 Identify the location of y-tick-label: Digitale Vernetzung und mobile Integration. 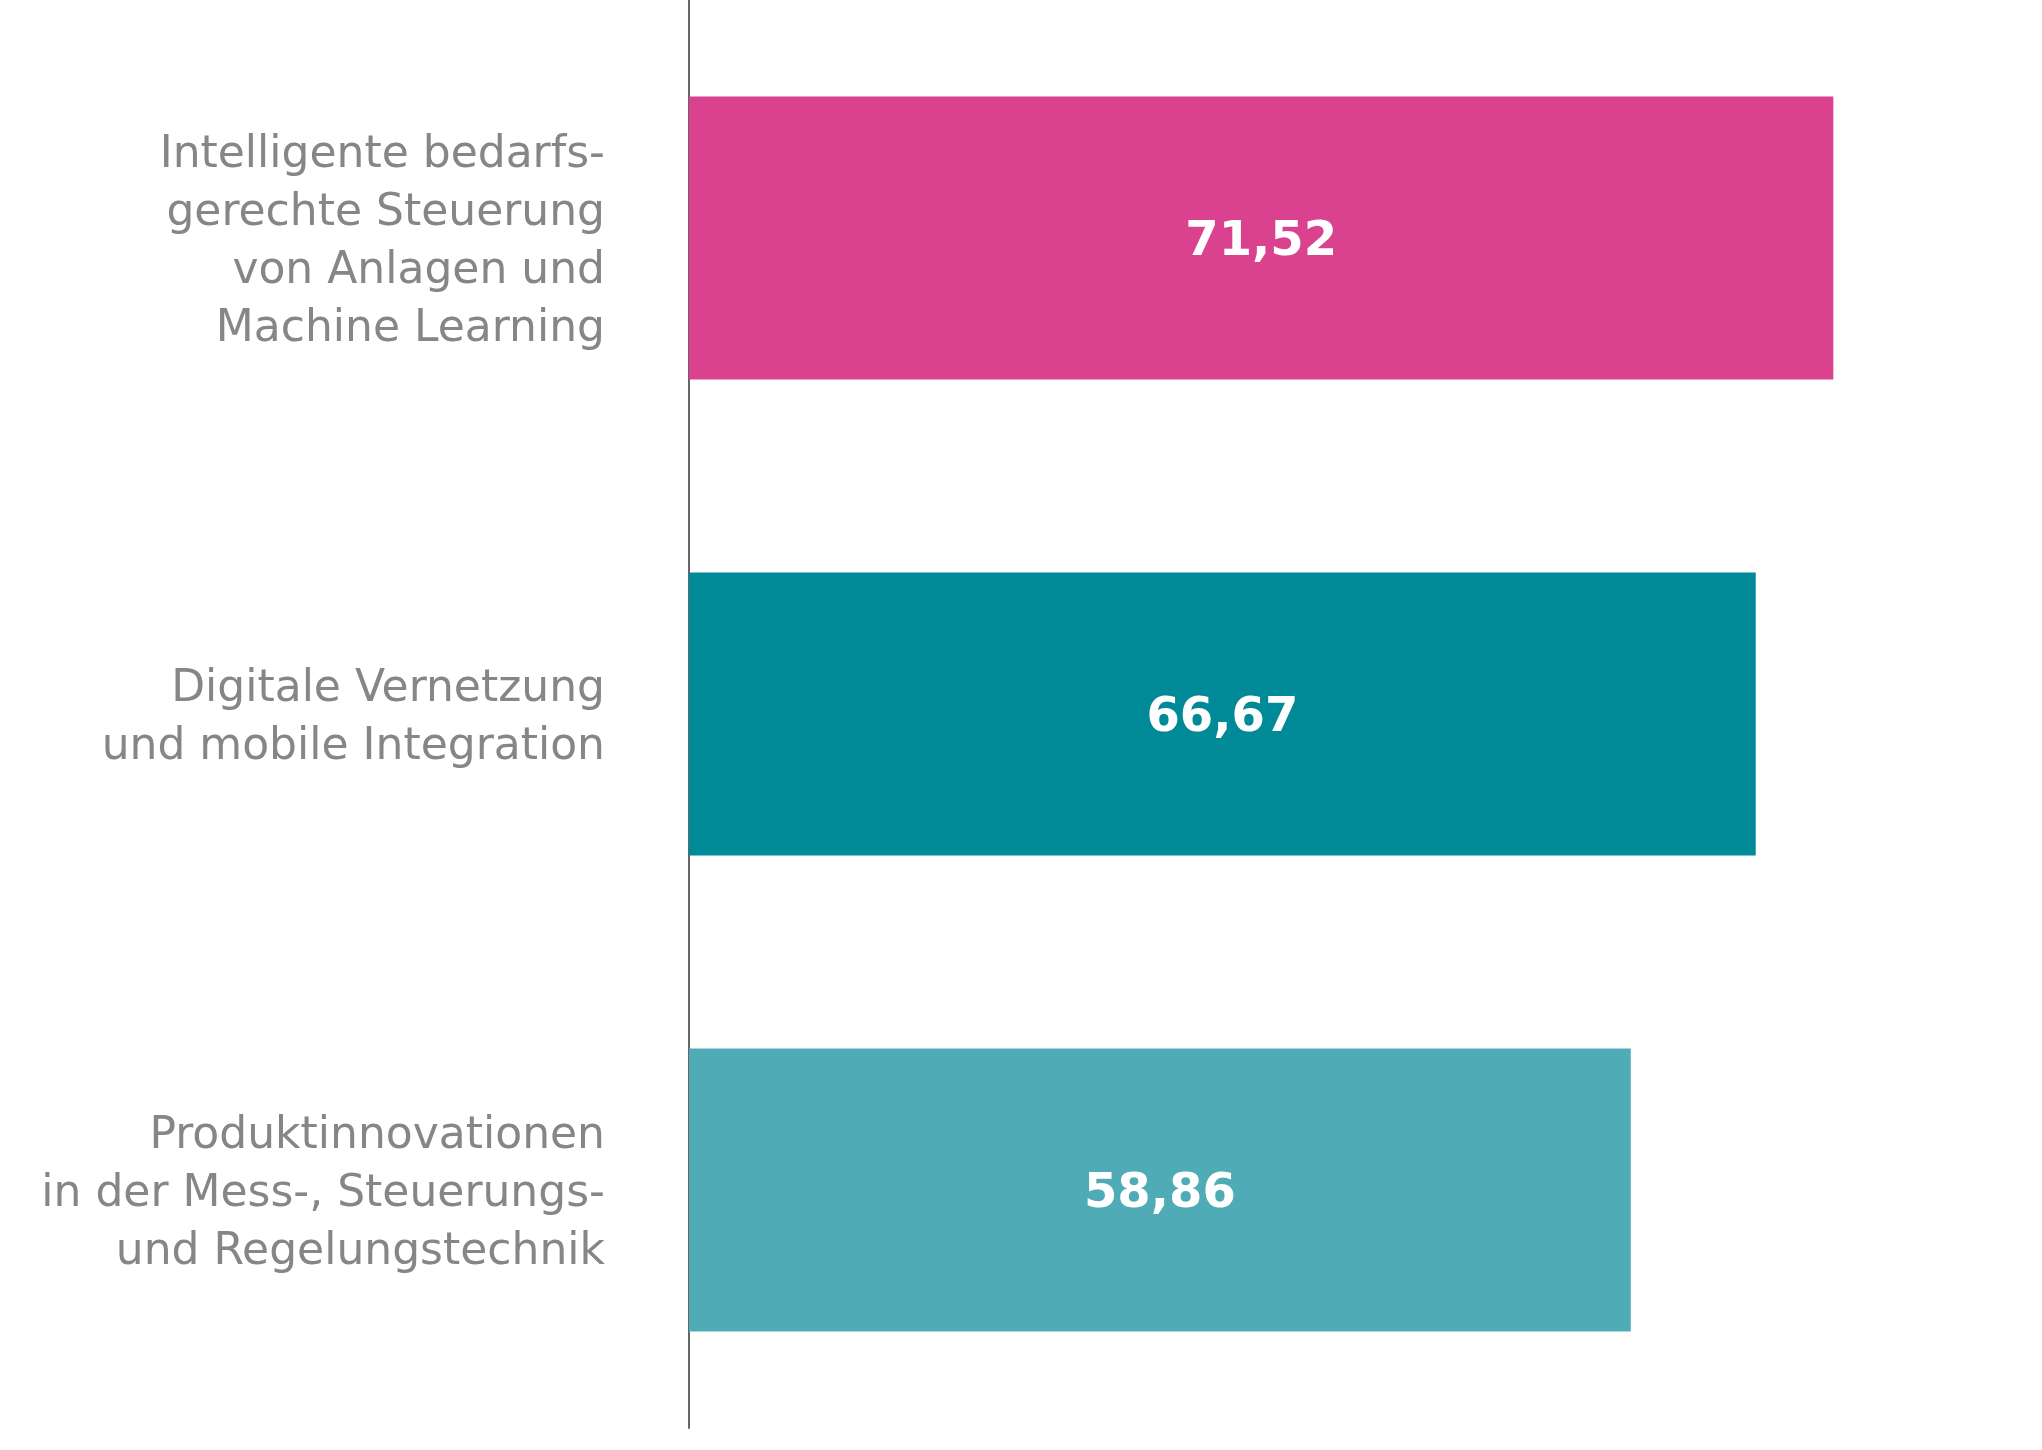
(353, 714).